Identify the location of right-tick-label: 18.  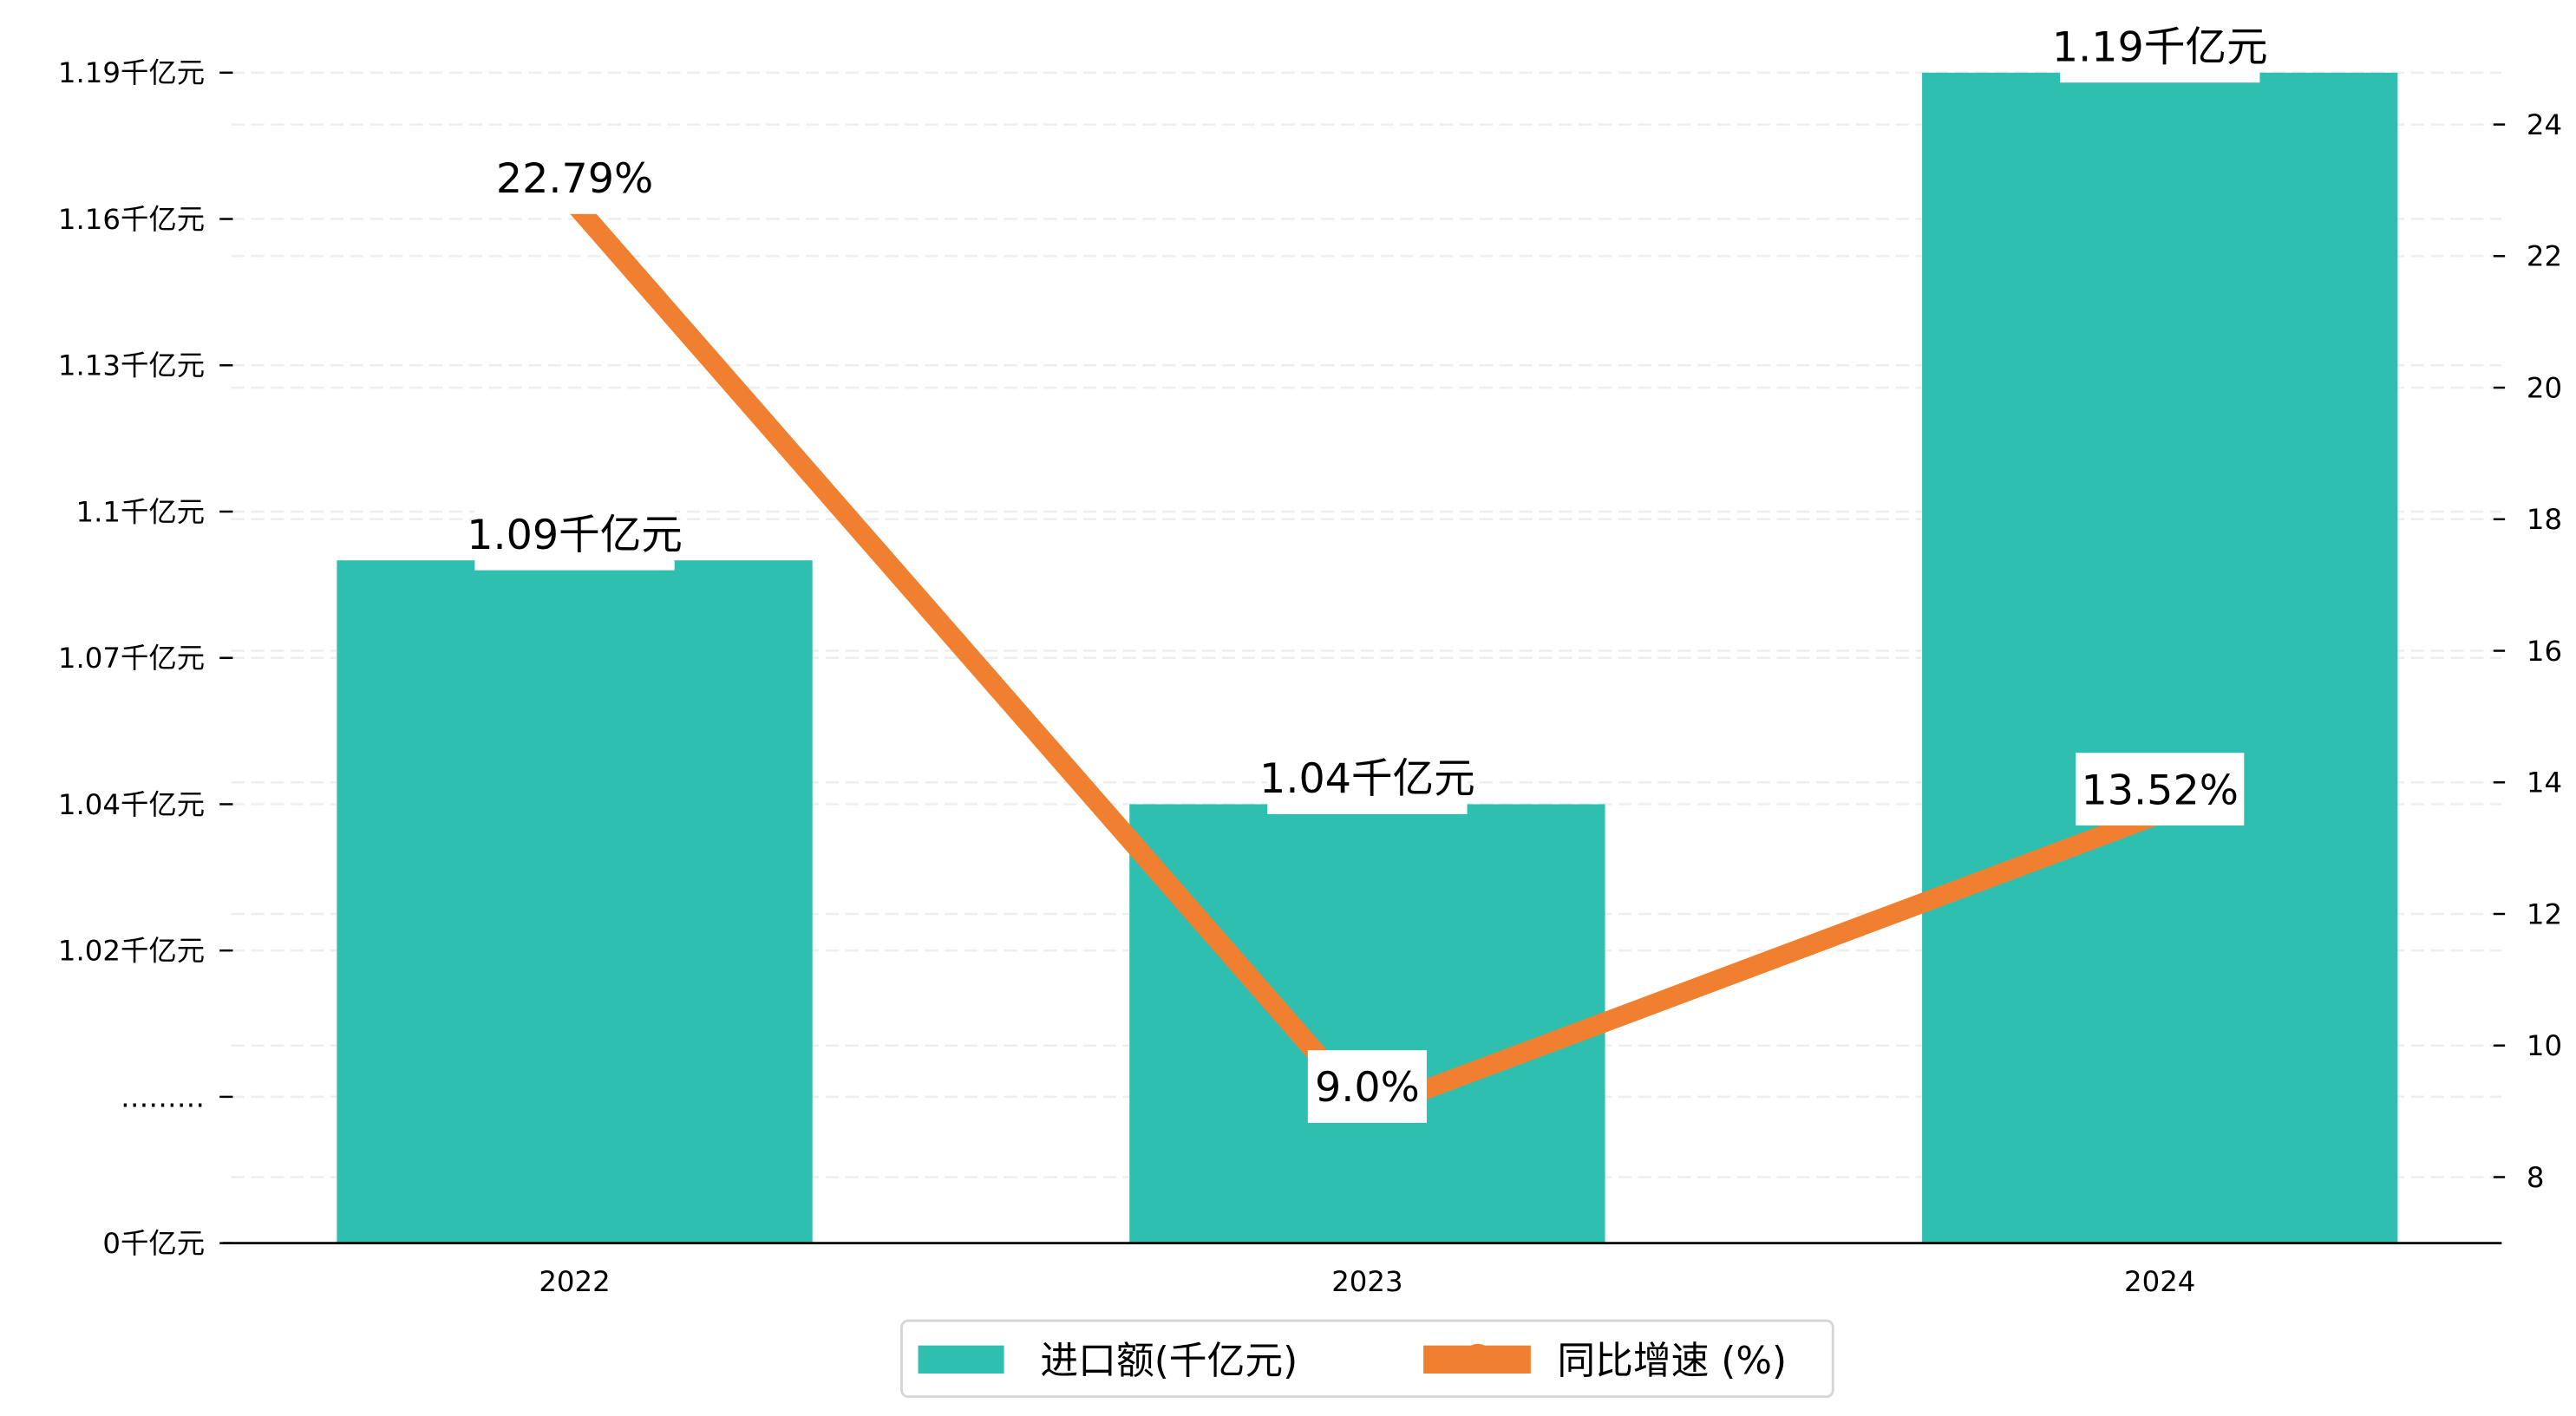
(2544, 520).